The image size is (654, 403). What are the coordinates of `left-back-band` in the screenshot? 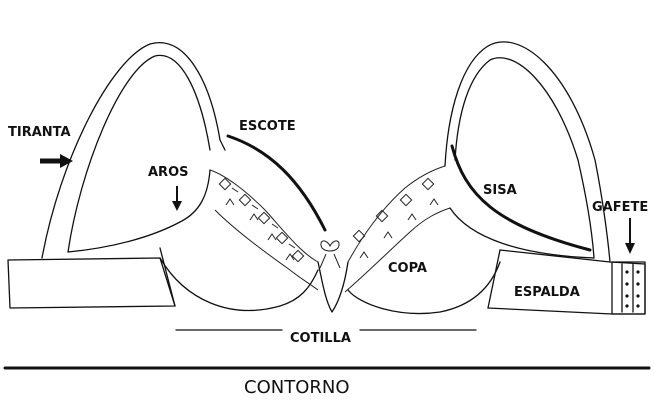 It's located at (91, 283).